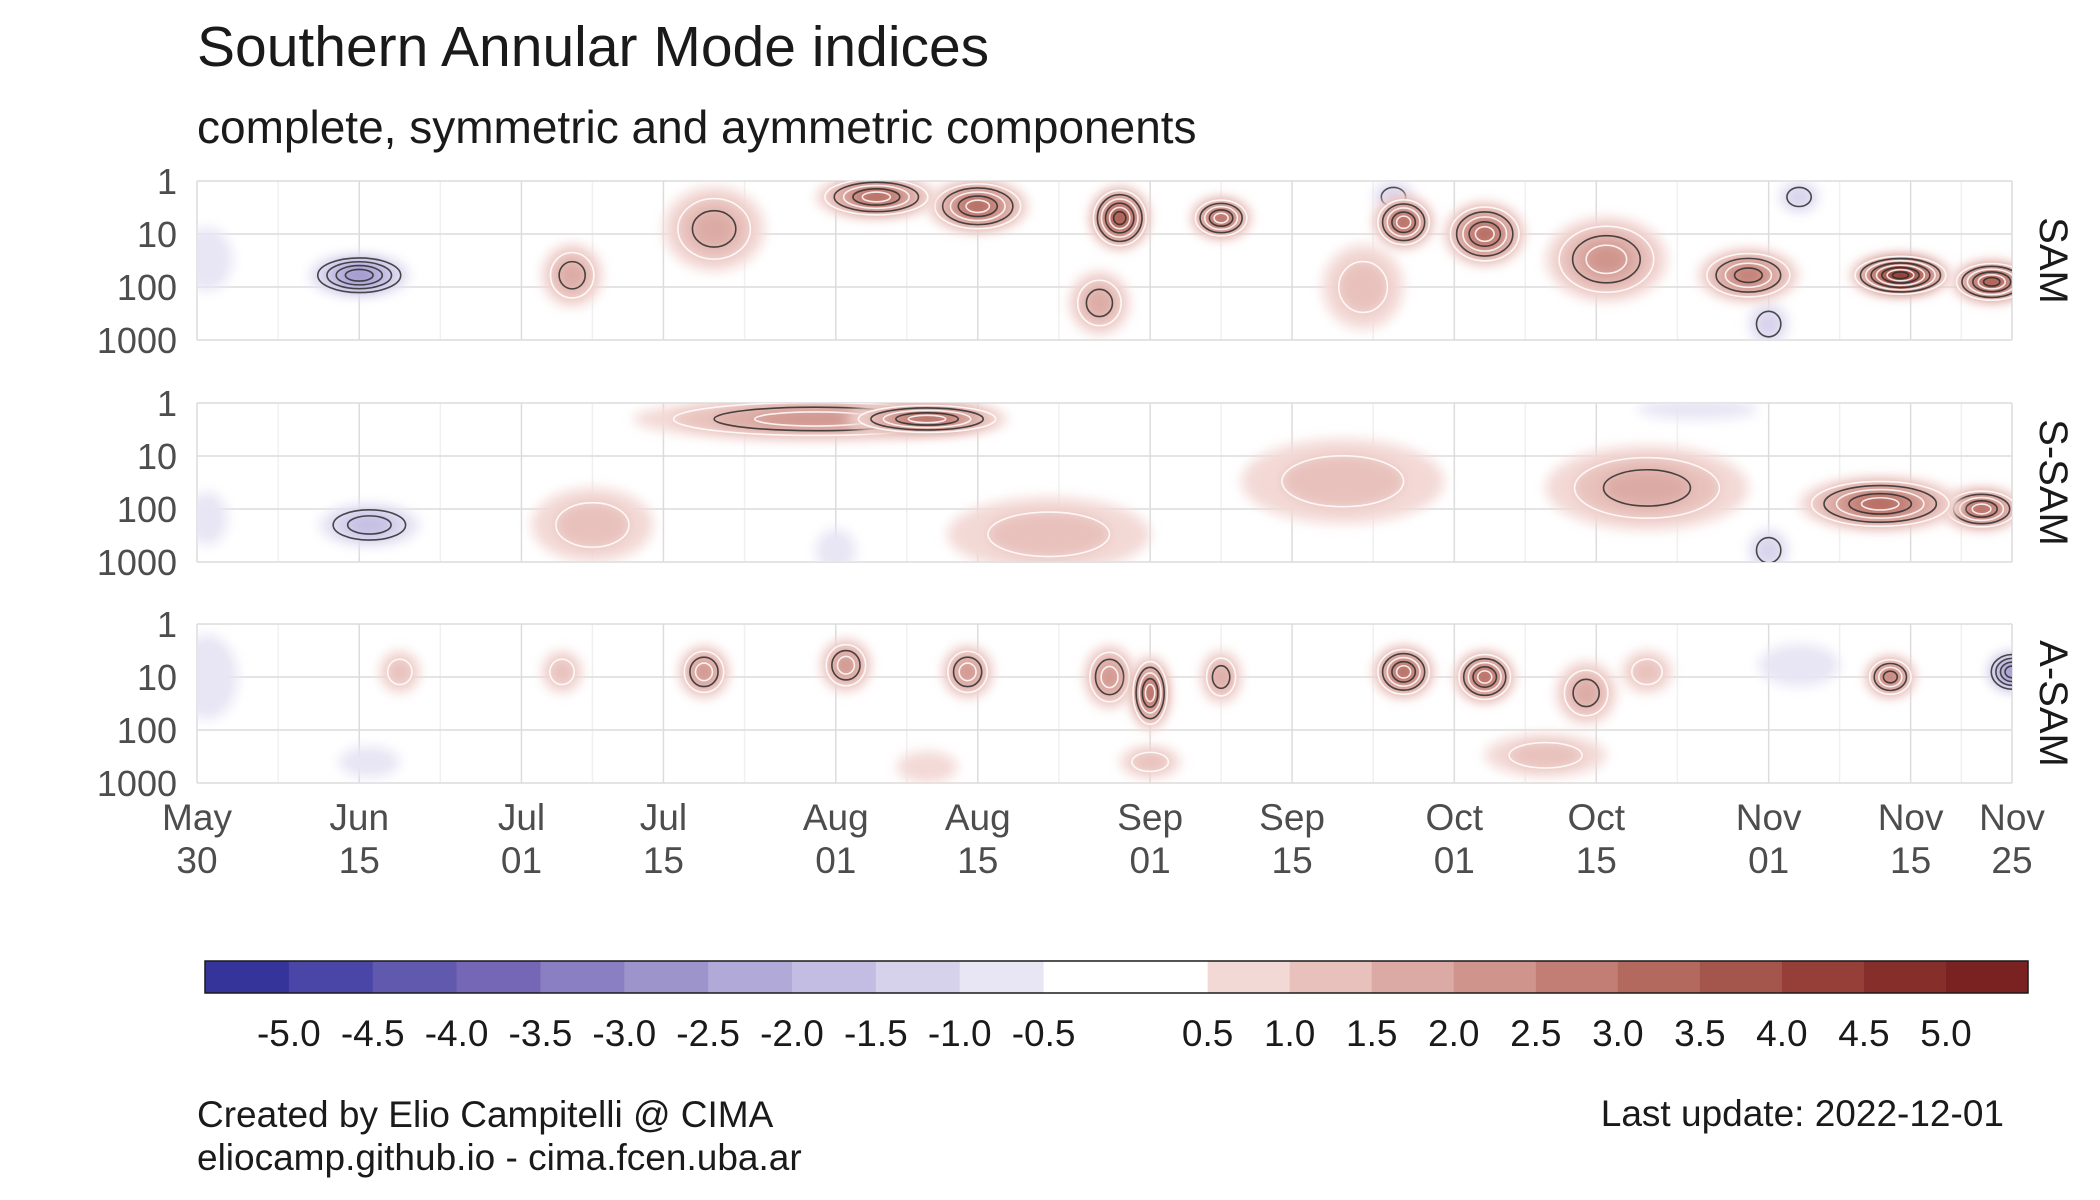 The width and height of the screenshot is (2100, 1200). Describe the element at coordinates (137, 783) in the screenshot. I see `y-tick-label: 1000` at that location.